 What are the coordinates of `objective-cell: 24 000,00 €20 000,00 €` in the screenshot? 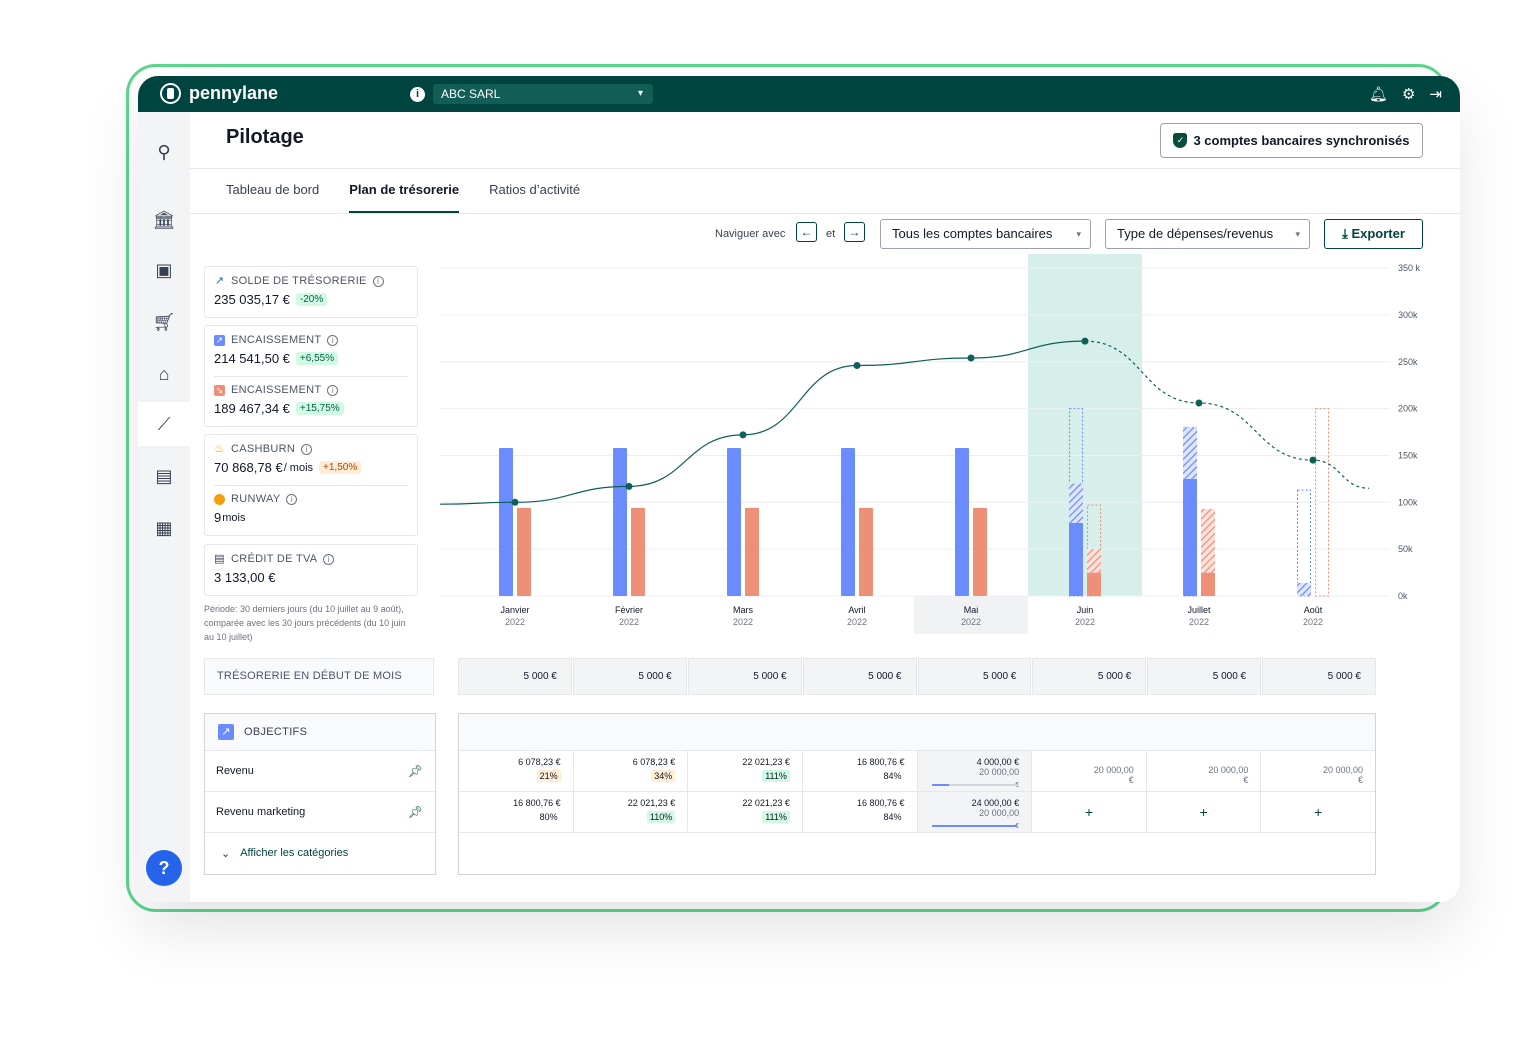 It's located at (974, 812).